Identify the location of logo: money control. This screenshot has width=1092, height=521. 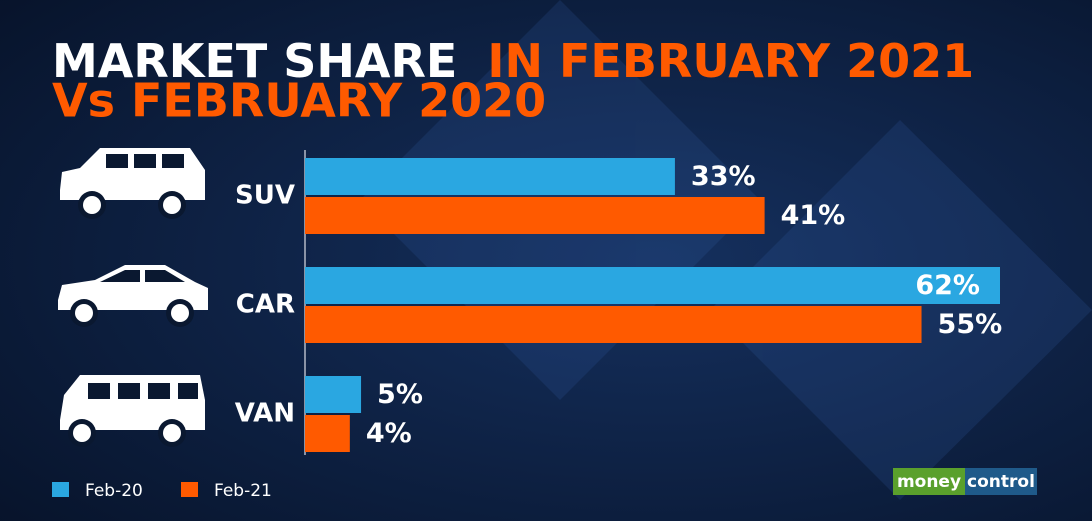
(965, 481).